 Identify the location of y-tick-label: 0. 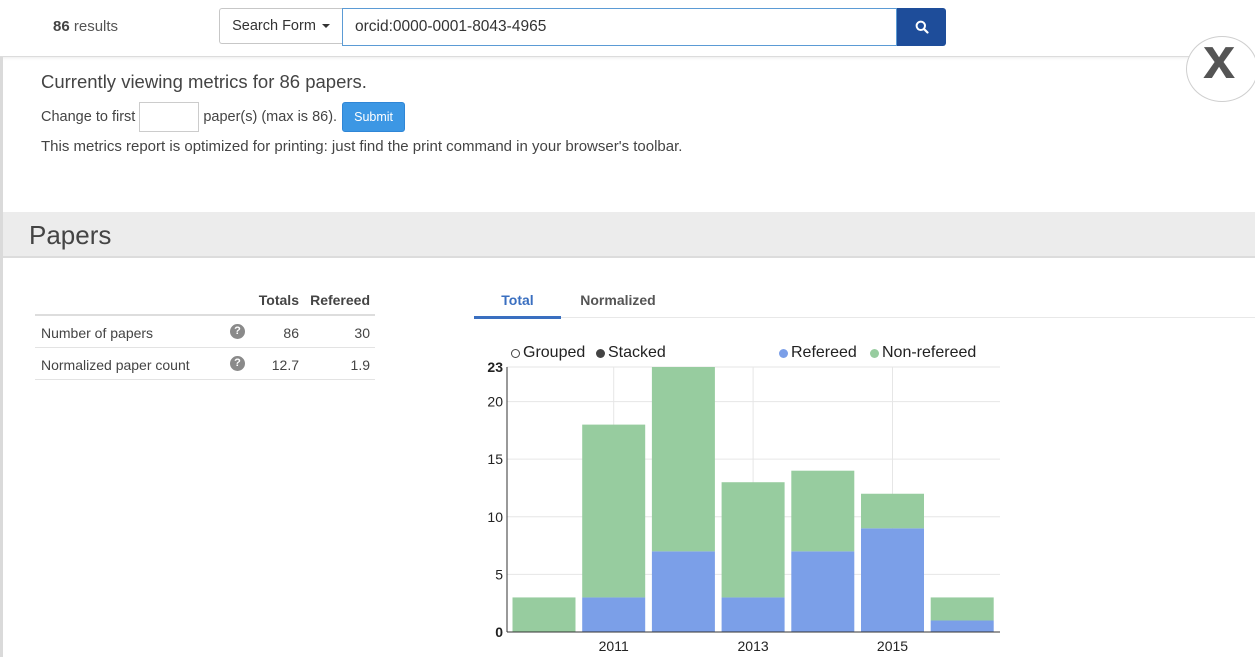
(499, 632).